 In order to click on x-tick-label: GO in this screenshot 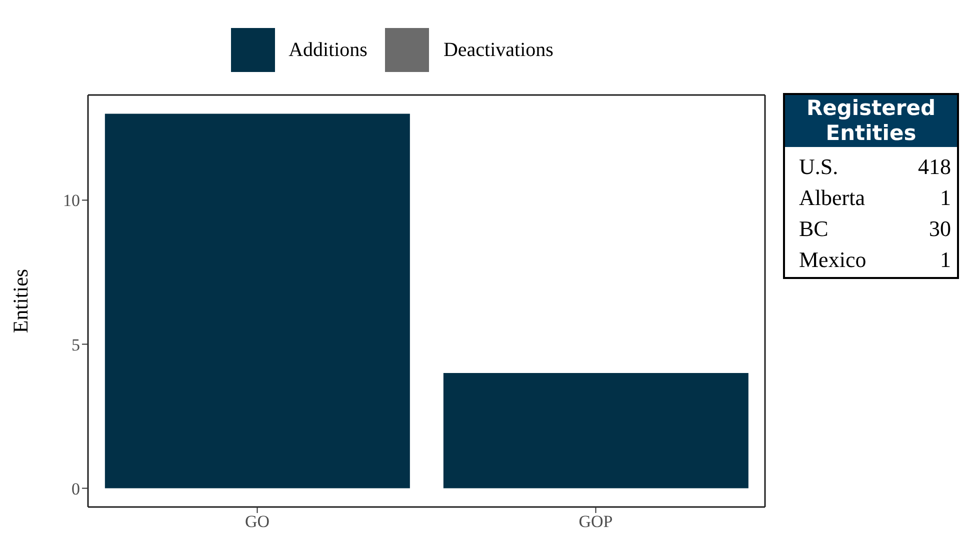, I will do `click(257, 522)`.